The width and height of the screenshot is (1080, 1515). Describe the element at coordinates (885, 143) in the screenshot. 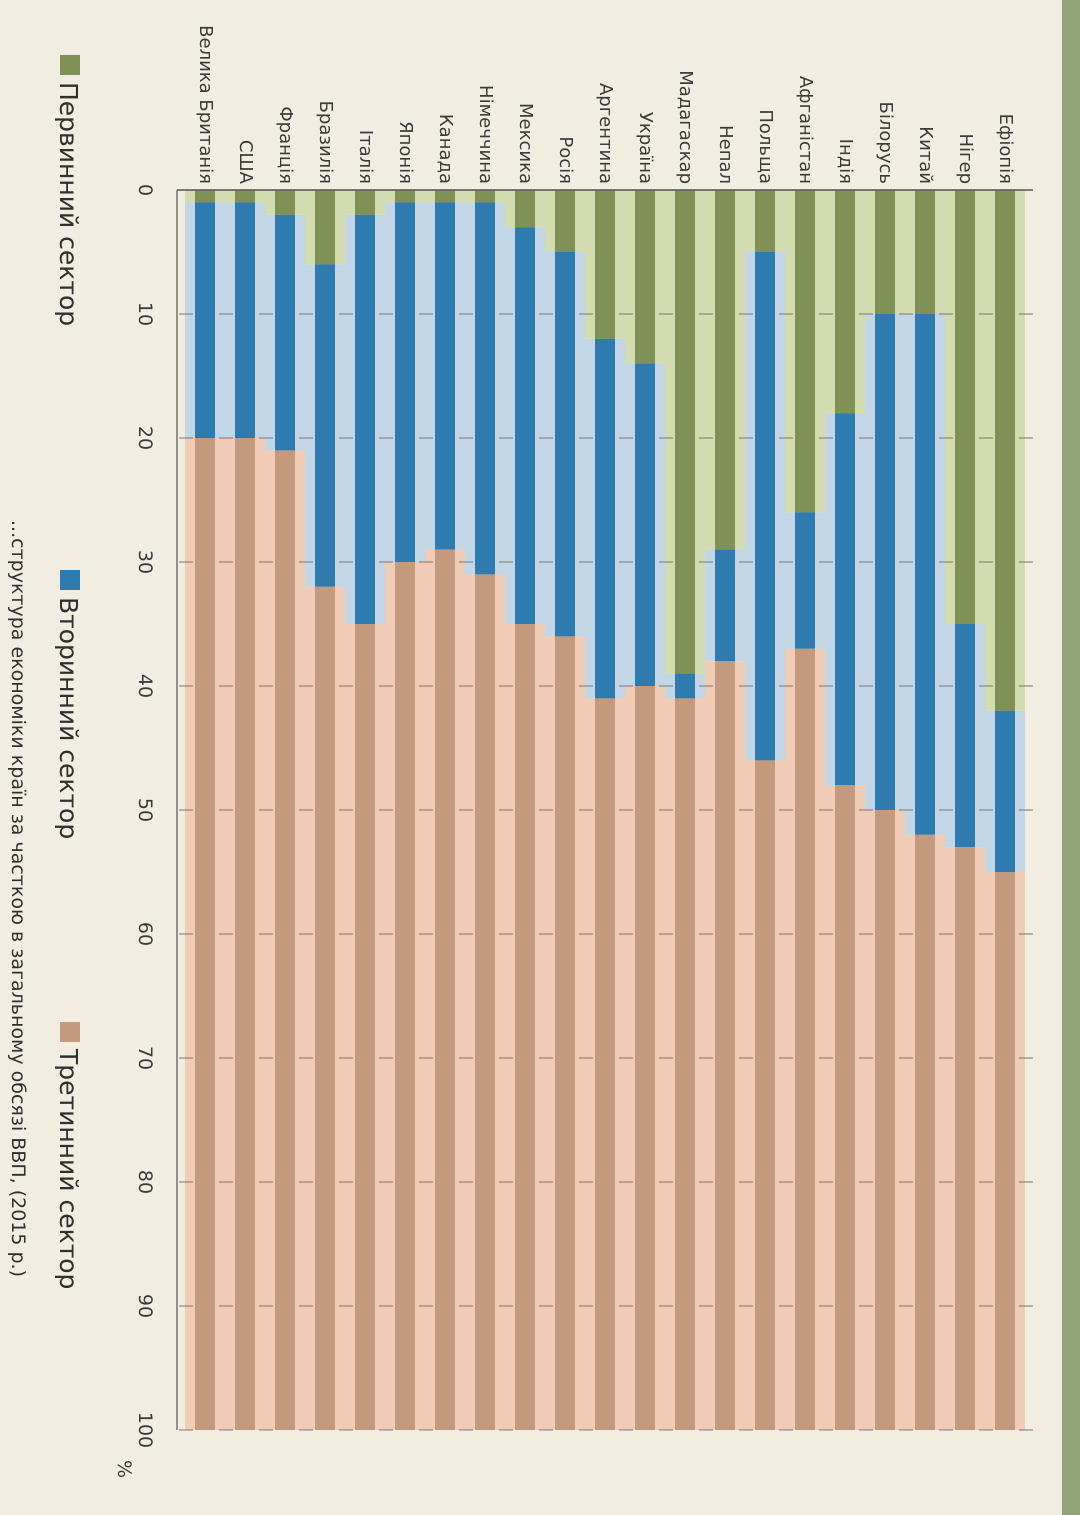

I see `category-label: Білорусь` at that location.